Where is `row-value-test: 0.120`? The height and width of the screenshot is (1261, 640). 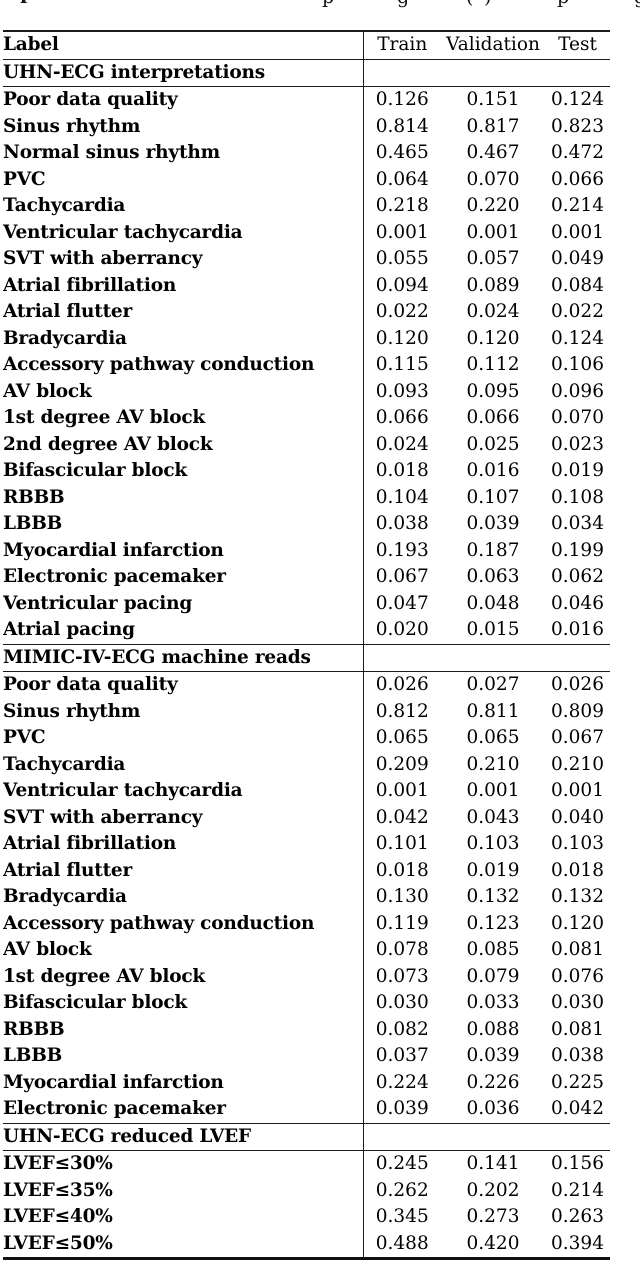
row-value-test: 0.120 is located at coordinates (577, 923).